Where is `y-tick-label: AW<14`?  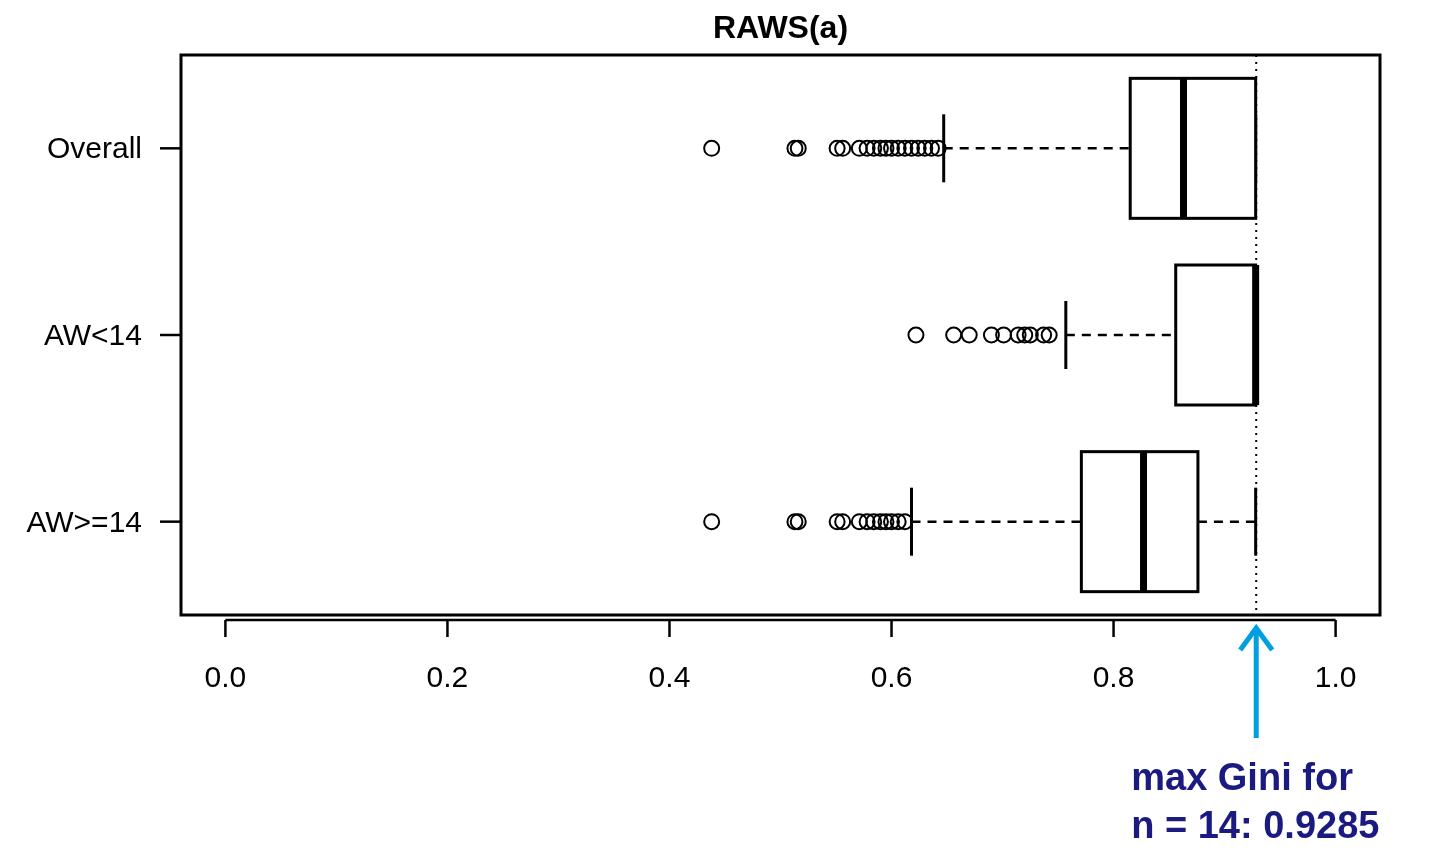 y-tick-label: AW<14 is located at coordinates (92, 334).